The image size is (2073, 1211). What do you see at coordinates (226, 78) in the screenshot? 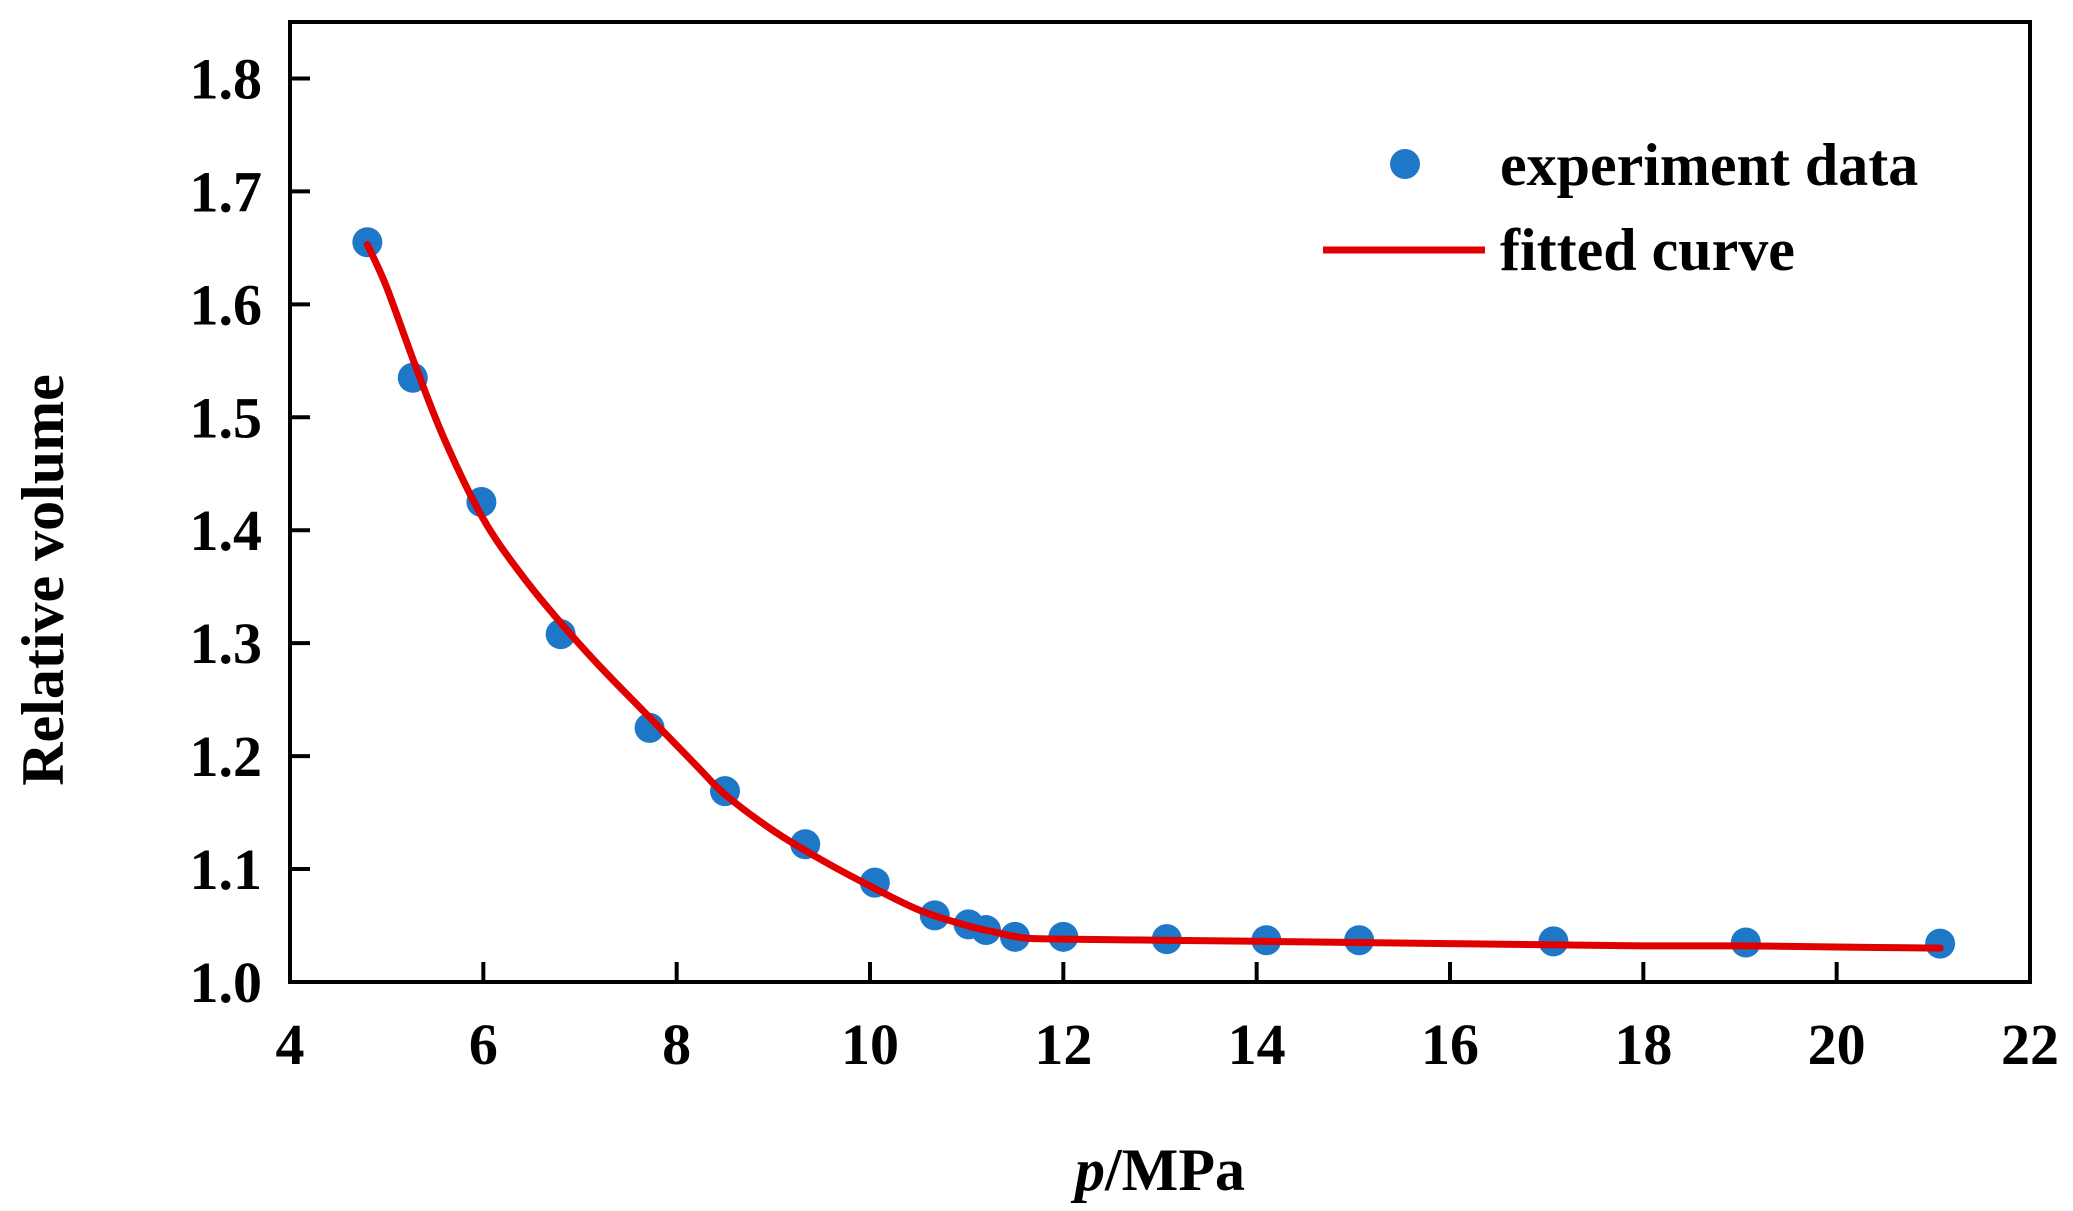
I see `y-tick-label: 1.8` at bounding box center [226, 78].